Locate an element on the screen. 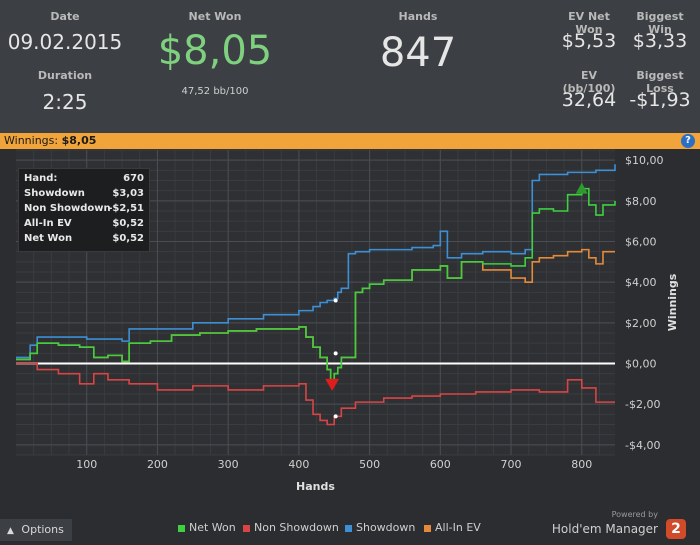 The height and width of the screenshot is (545, 700). y-tick-label: -$4,00 is located at coordinates (642, 445).